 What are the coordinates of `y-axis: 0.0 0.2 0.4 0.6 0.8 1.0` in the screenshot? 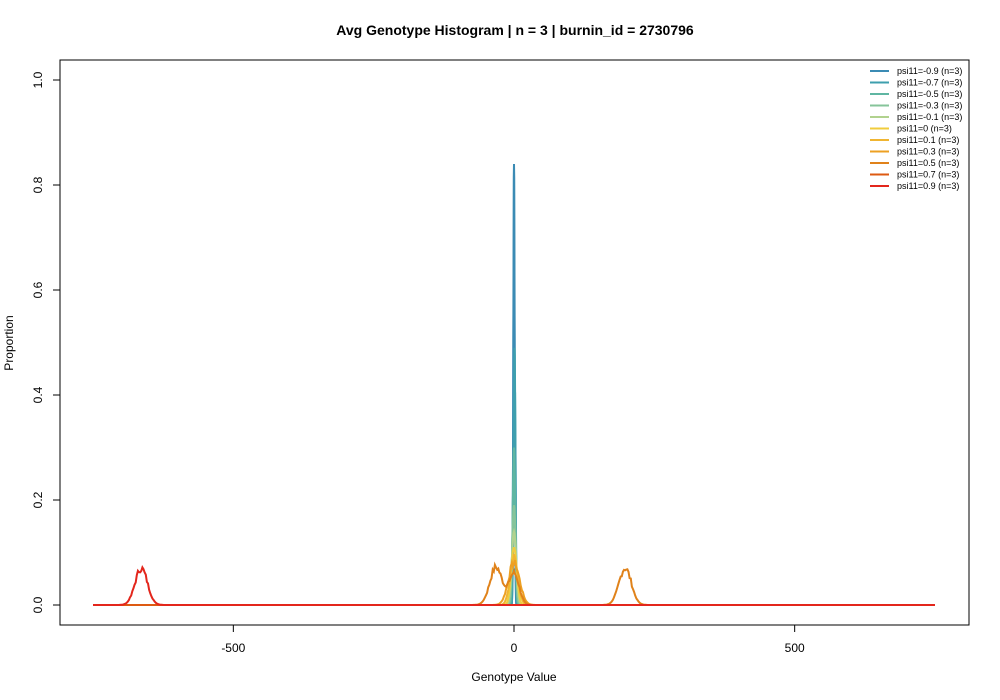 It's located at (45, 342).